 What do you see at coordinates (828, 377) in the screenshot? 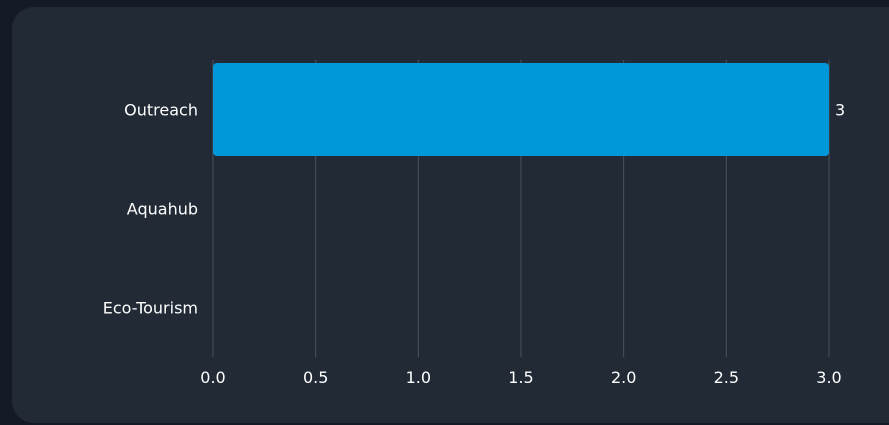
I see `x-tick-label: 3.0` at bounding box center [828, 377].